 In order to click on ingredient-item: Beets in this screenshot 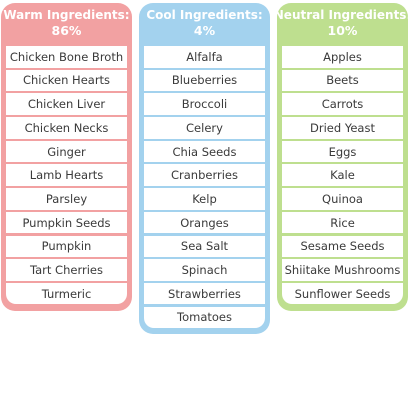, I will do `click(342, 80)`.